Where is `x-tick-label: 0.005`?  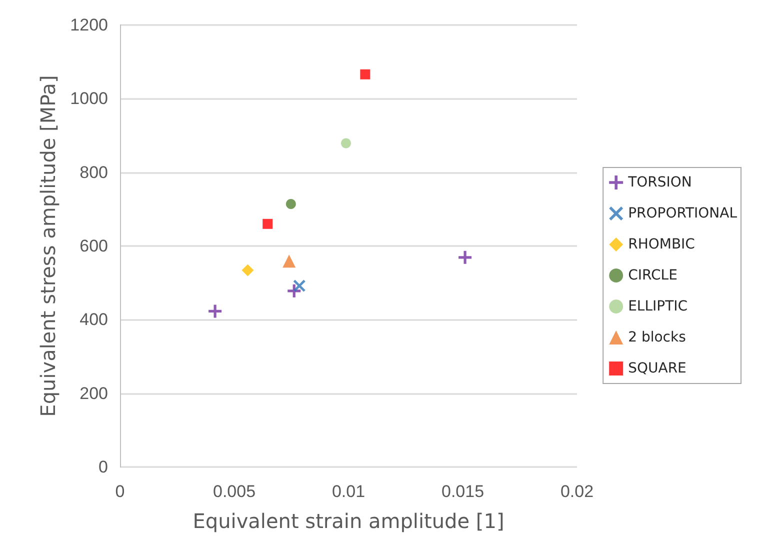 x-tick-label: 0.005 is located at coordinates (234, 491).